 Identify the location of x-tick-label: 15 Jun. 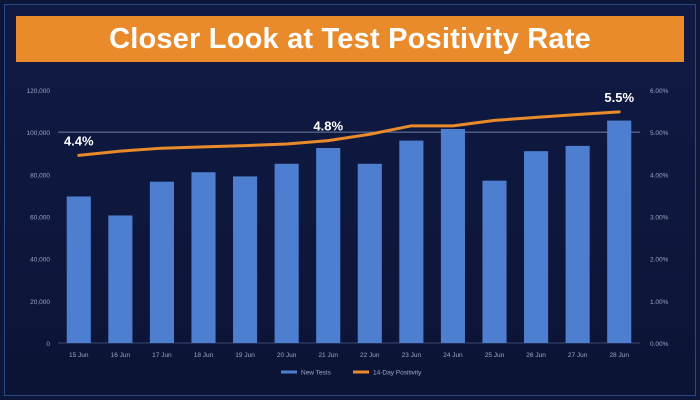
(79, 355).